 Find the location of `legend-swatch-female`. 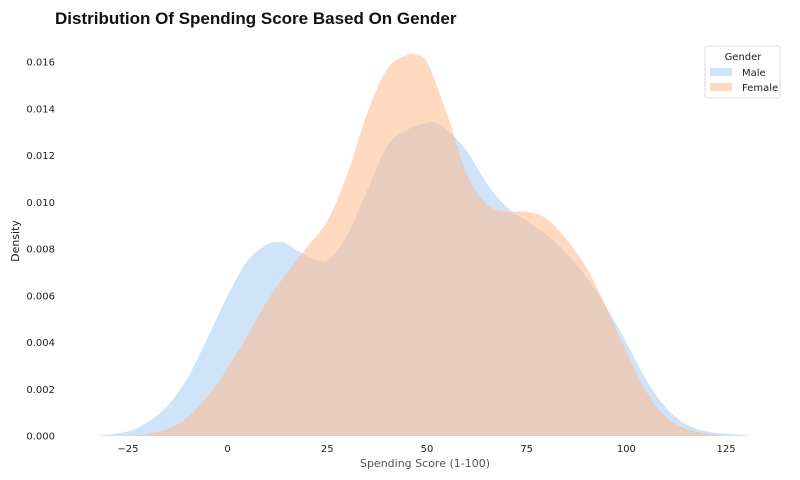

legend-swatch-female is located at coordinates (721, 87).